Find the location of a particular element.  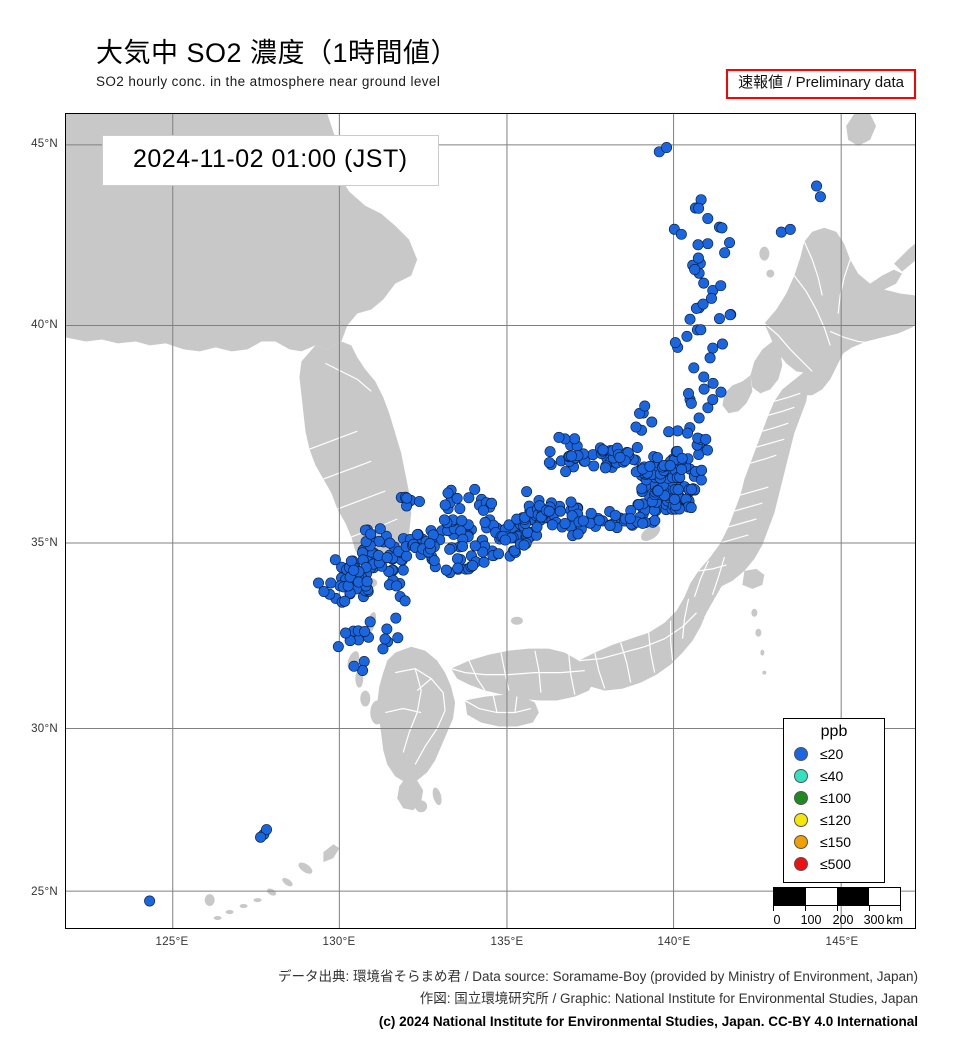

legend-row: ≤40 is located at coordinates (834, 776).